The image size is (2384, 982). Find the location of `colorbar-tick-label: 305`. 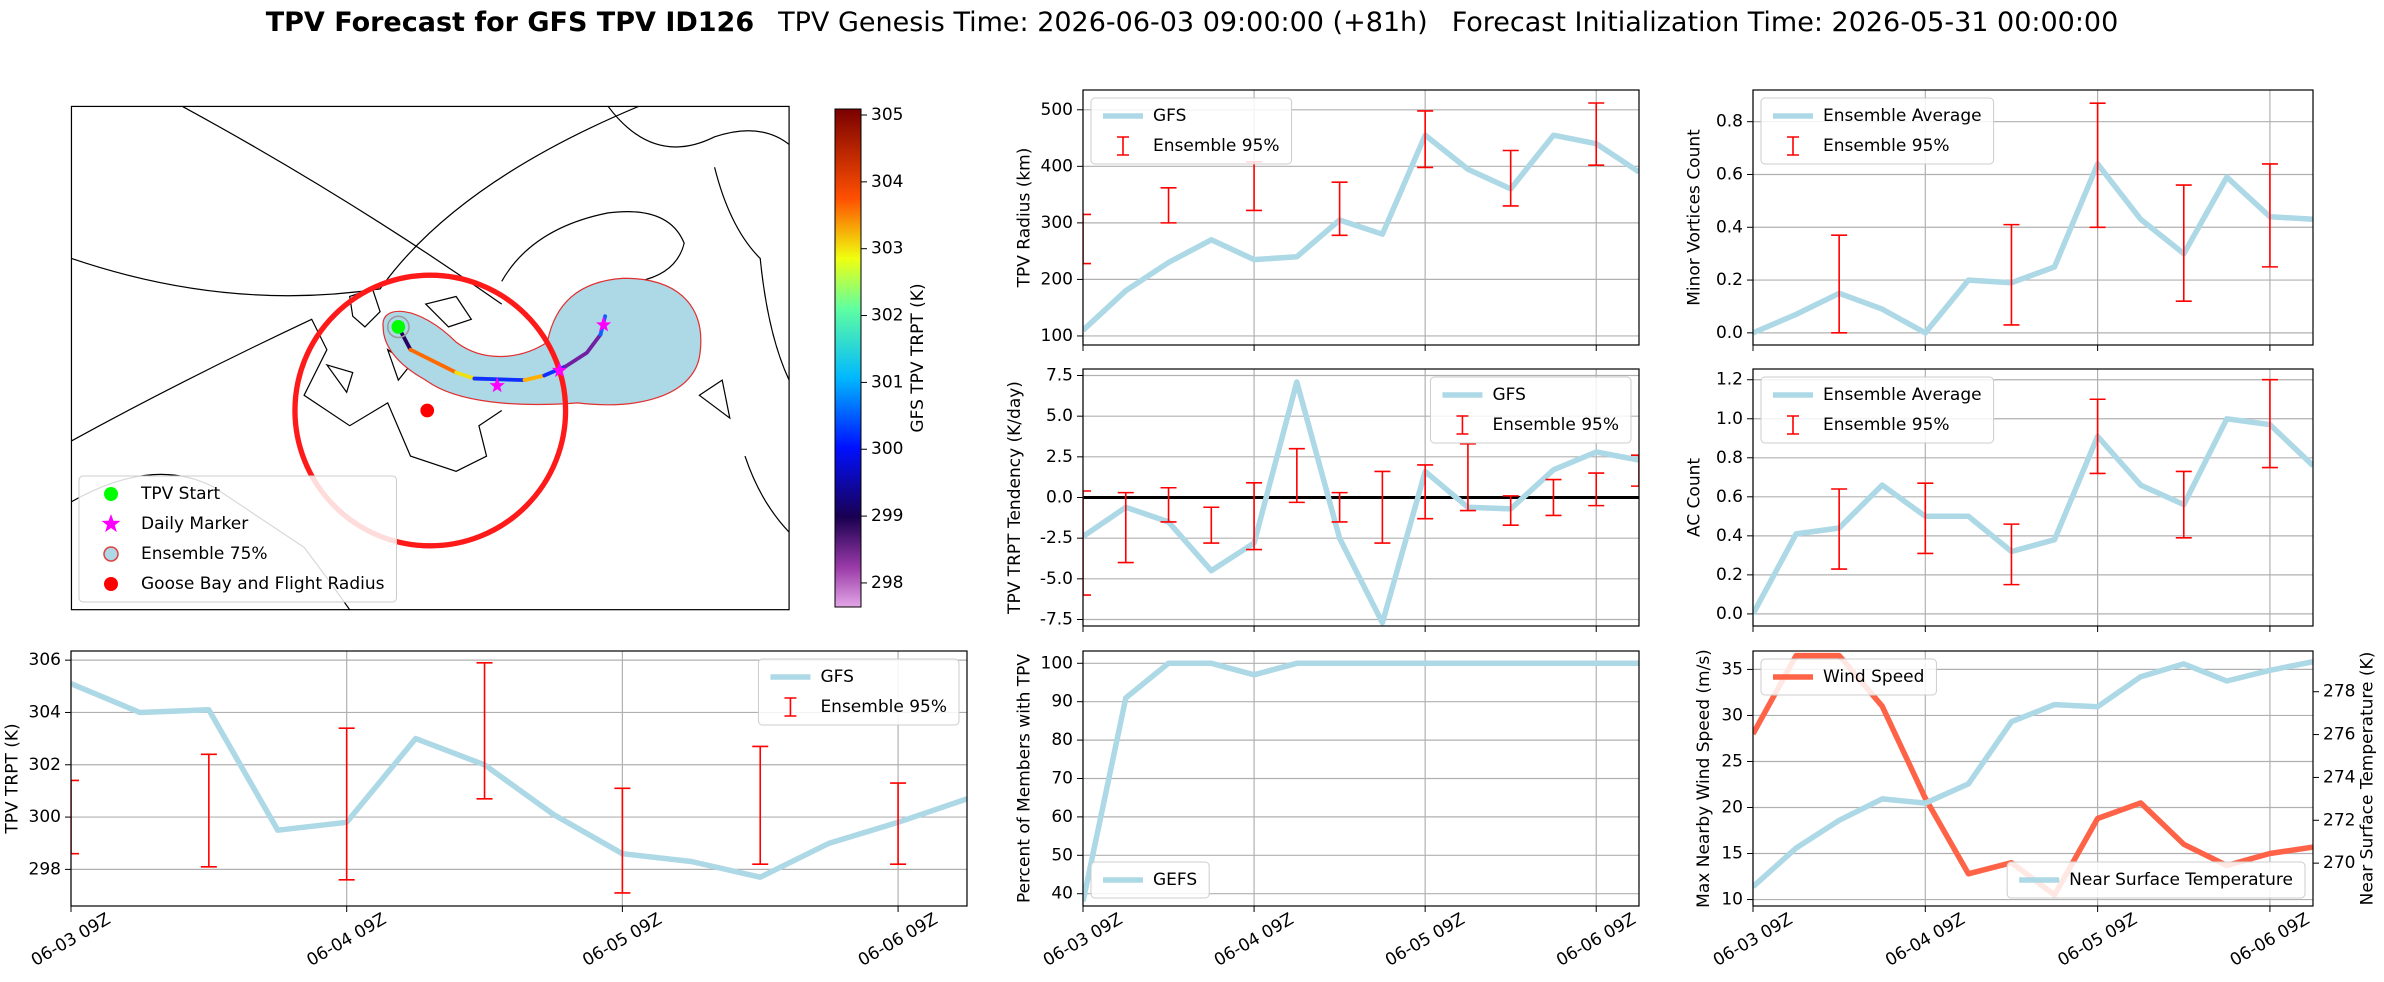

colorbar-tick-label: 305 is located at coordinates (887, 115).